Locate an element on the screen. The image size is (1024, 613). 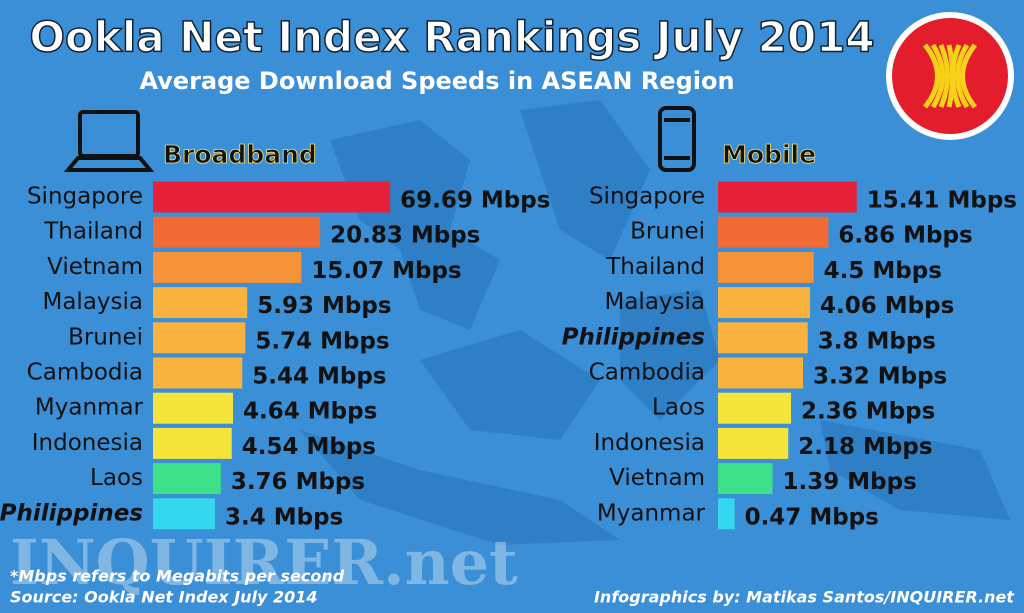
source: Source: Ookla Net Index July 2014 is located at coordinates (164, 597).